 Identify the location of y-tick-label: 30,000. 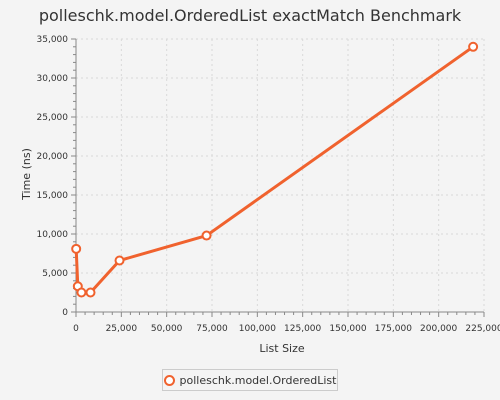
(53, 79).